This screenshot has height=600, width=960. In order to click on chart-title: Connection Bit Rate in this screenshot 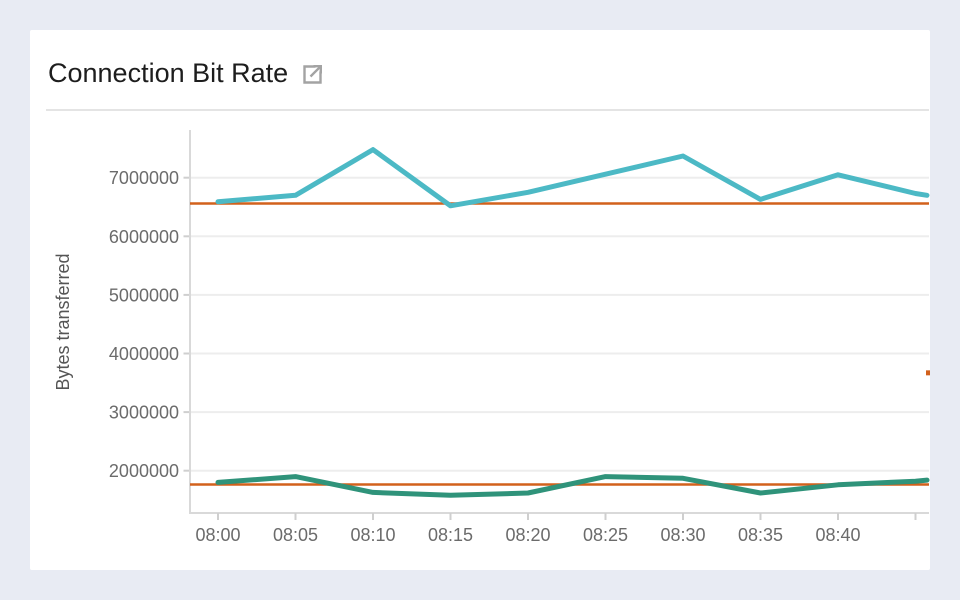, I will do `click(168, 73)`.